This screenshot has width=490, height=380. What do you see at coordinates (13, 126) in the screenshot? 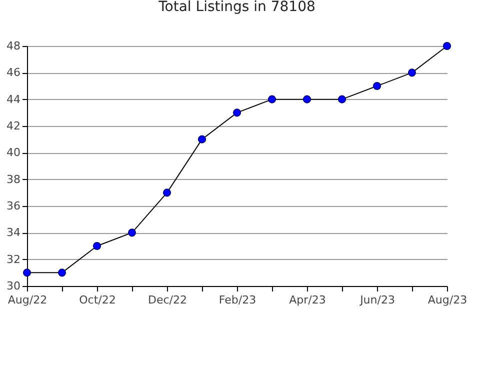
I see `y-tick-label: 42` at bounding box center [13, 126].